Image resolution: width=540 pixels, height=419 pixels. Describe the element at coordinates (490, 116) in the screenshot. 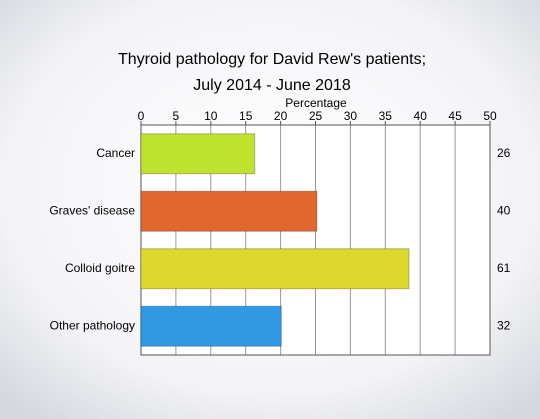

I see `x-tick-label: 50` at that location.